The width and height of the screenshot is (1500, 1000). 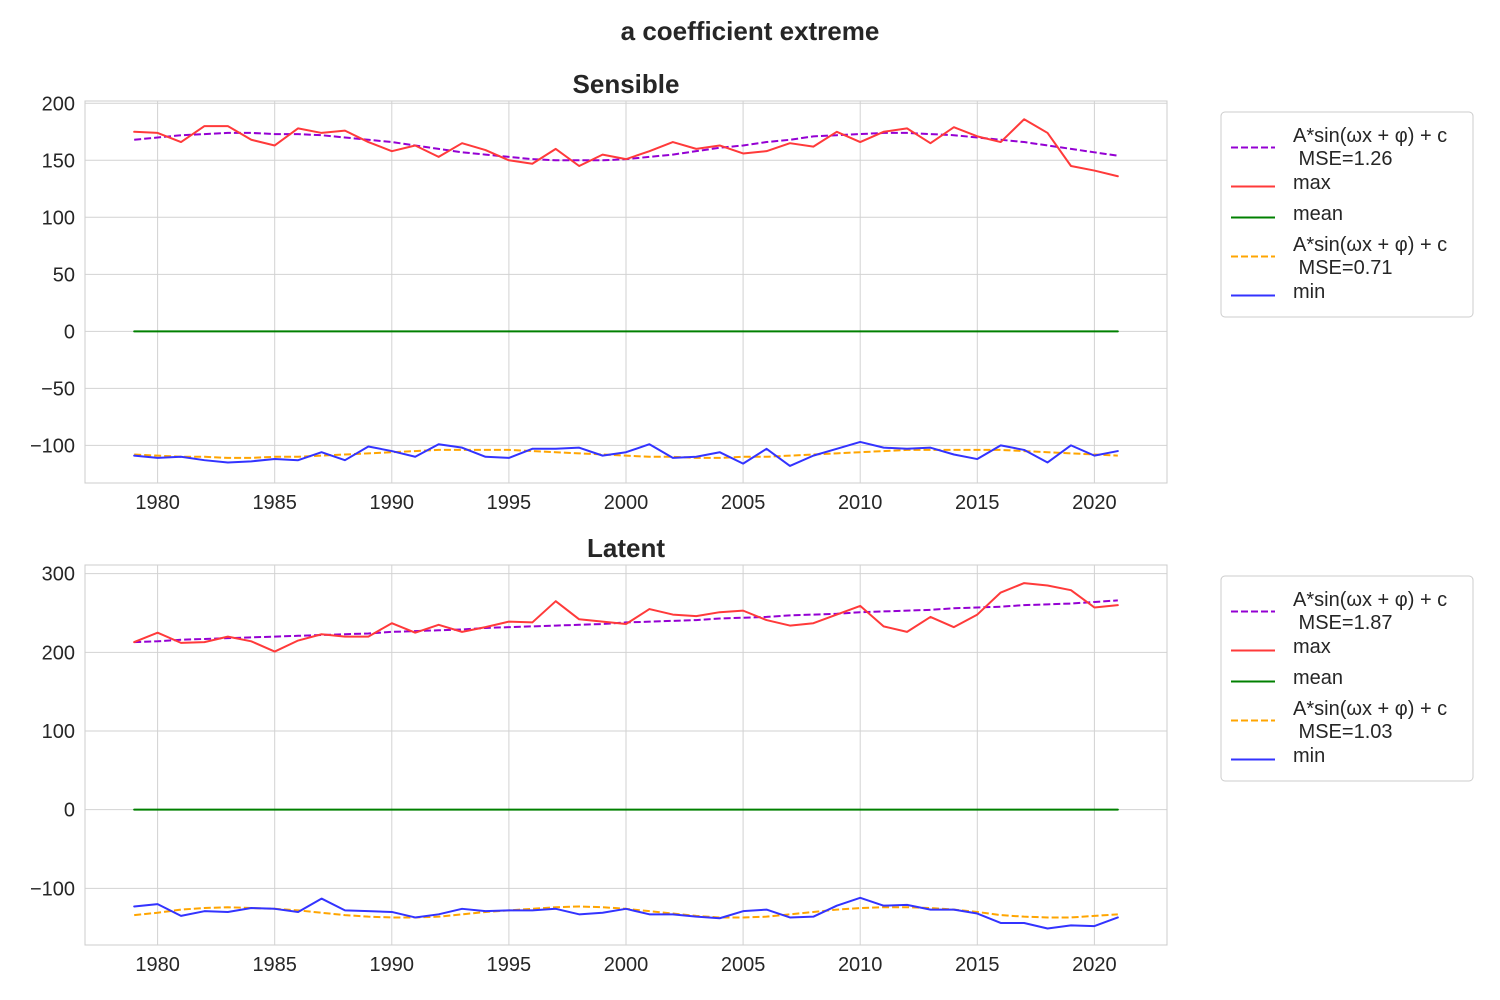 What do you see at coordinates (58, 218) in the screenshot?
I see `sensible-y-tick-label: 100` at bounding box center [58, 218].